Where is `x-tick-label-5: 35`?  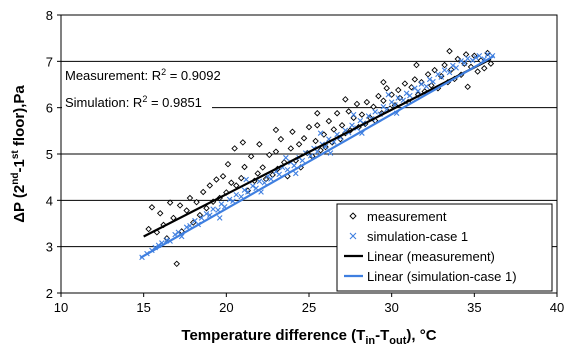 x-tick-label-5: 35 is located at coordinates (474, 307).